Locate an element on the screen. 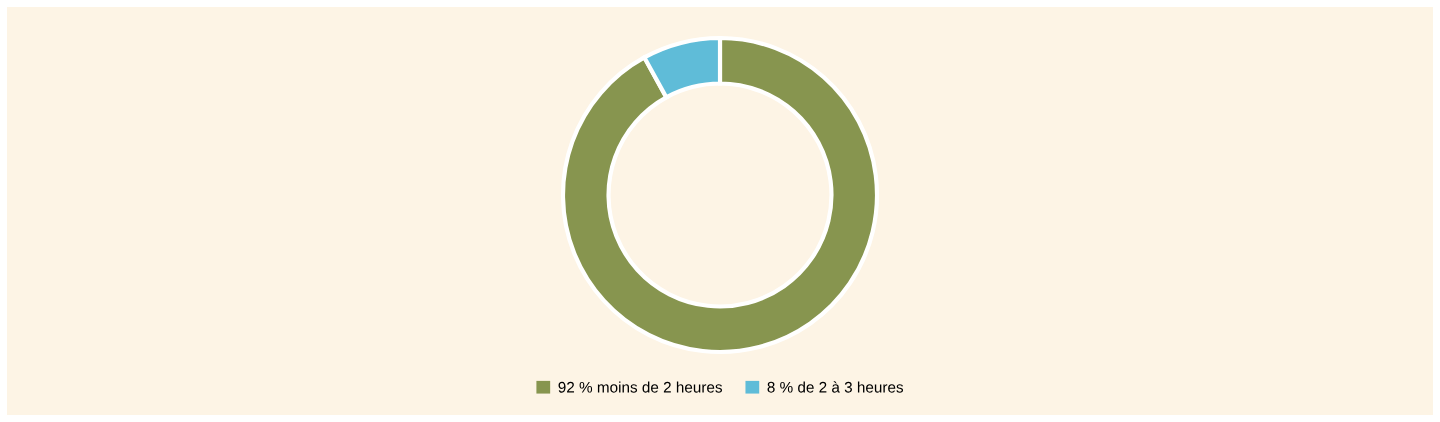 This screenshot has width=1440, height=422. legend-label: 92 % moins de 2 heures is located at coordinates (640, 387).